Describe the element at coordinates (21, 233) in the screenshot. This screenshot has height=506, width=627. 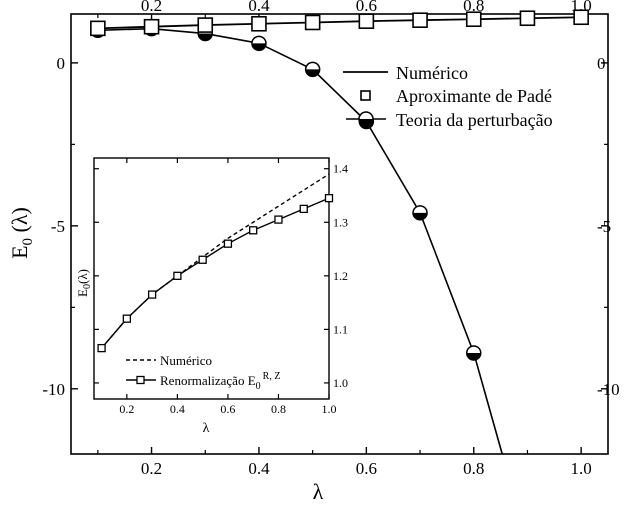
I see `main-y-axis-label: E0 (λ)` at that location.